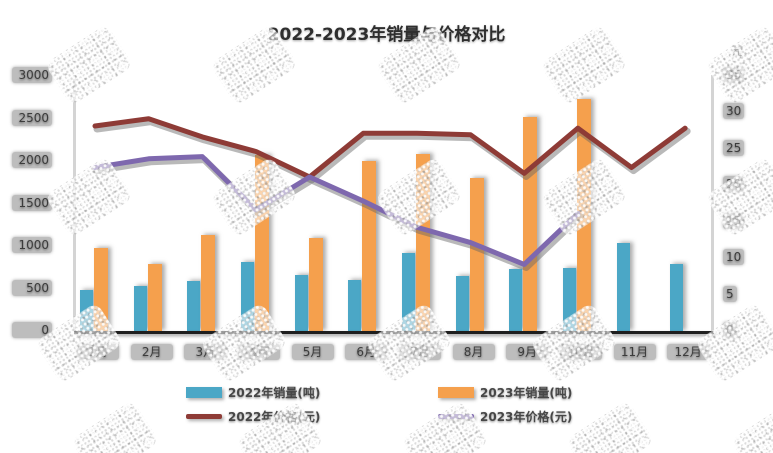  Describe the element at coordinates (456, 392) in the screenshot. I see `legend-swatch-orange-bar` at that location.